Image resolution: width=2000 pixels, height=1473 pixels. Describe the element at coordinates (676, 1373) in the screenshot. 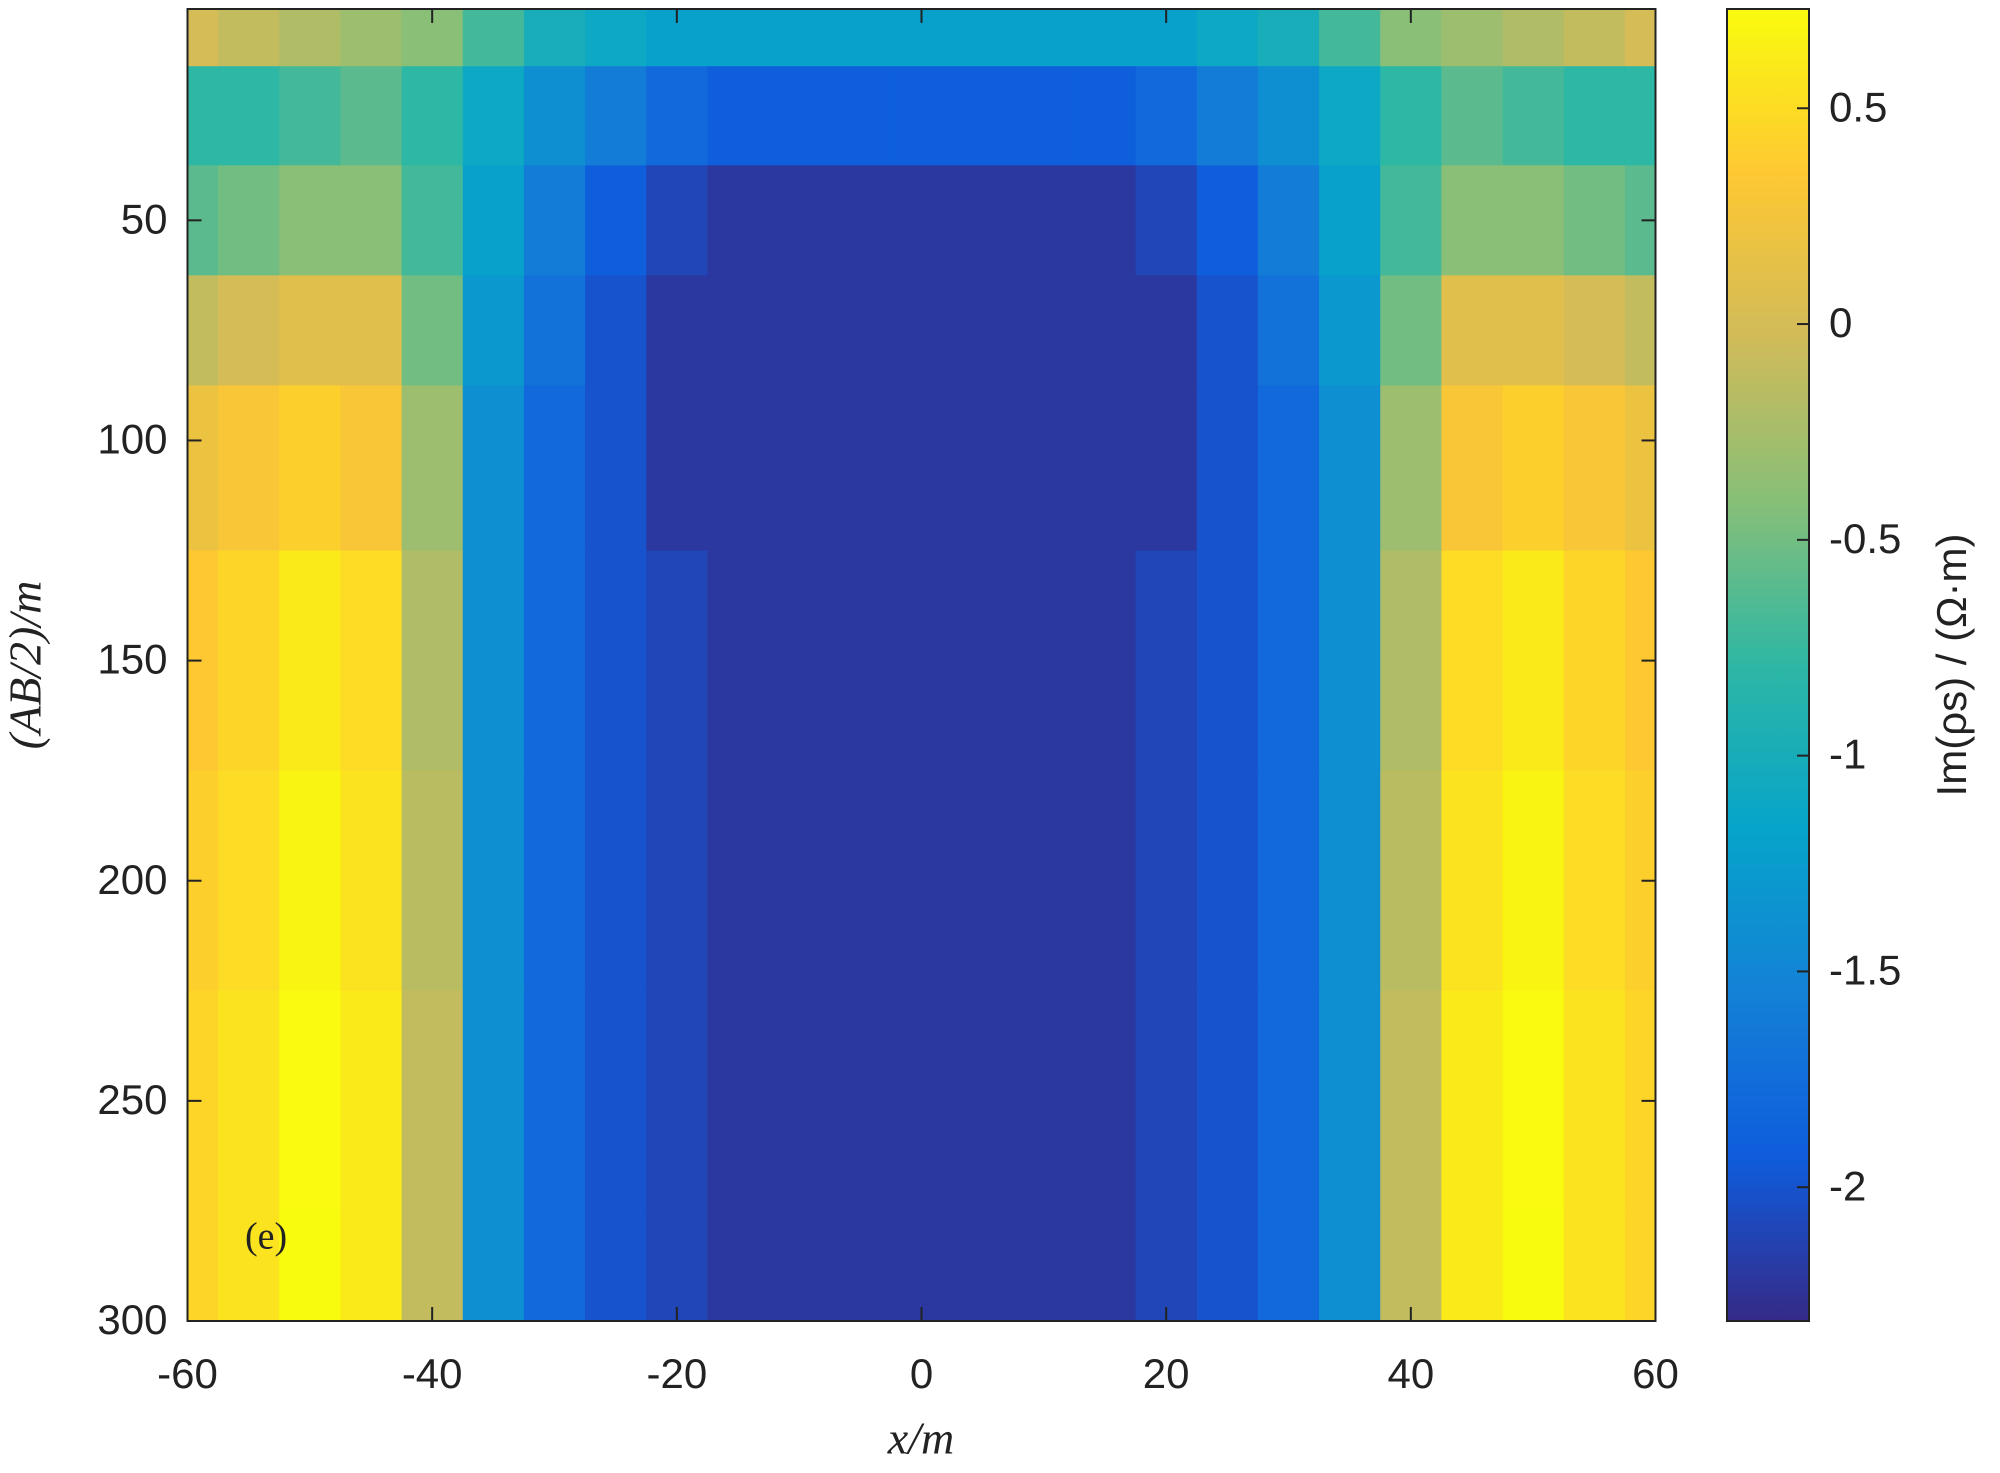

I see `x-tick-label: -20` at that location.